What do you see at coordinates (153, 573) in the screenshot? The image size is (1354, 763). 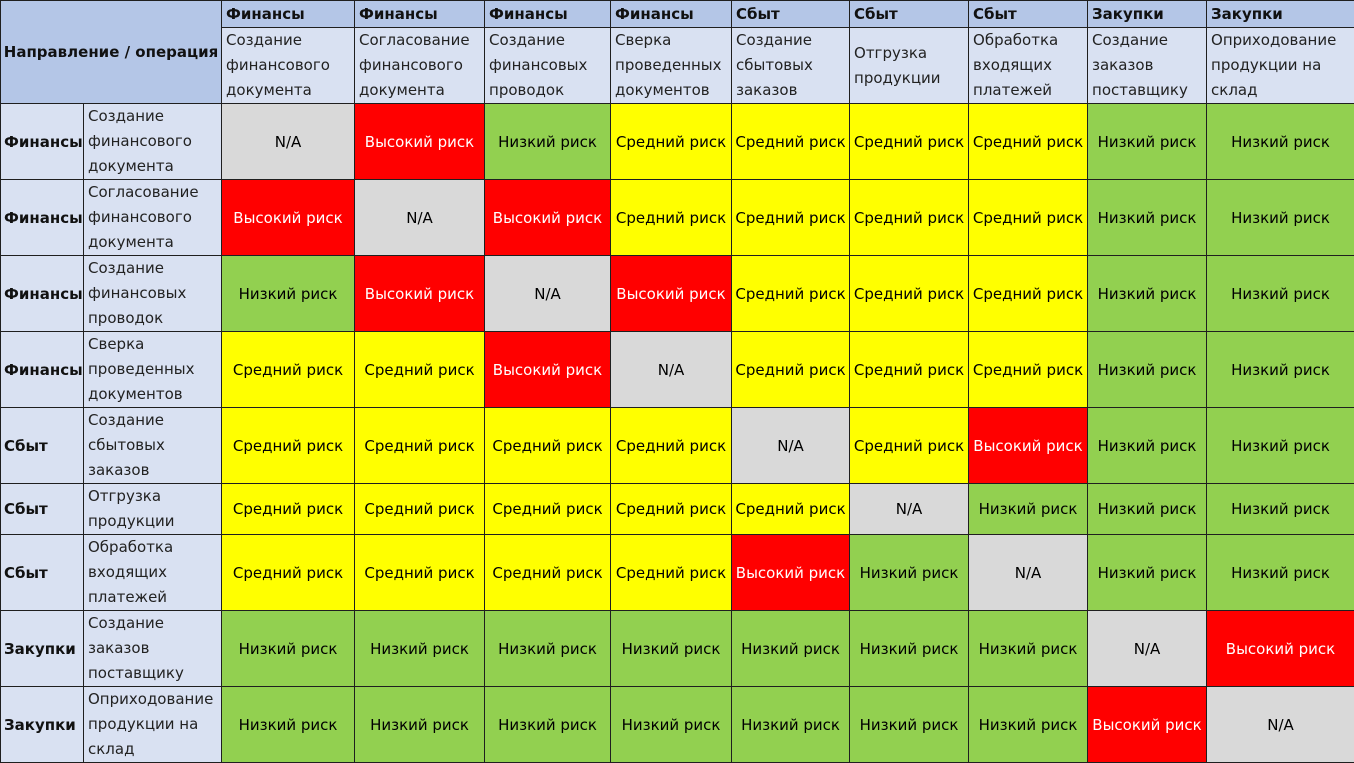 I see `row-operation: Обработка входящих платежей` at bounding box center [153, 573].